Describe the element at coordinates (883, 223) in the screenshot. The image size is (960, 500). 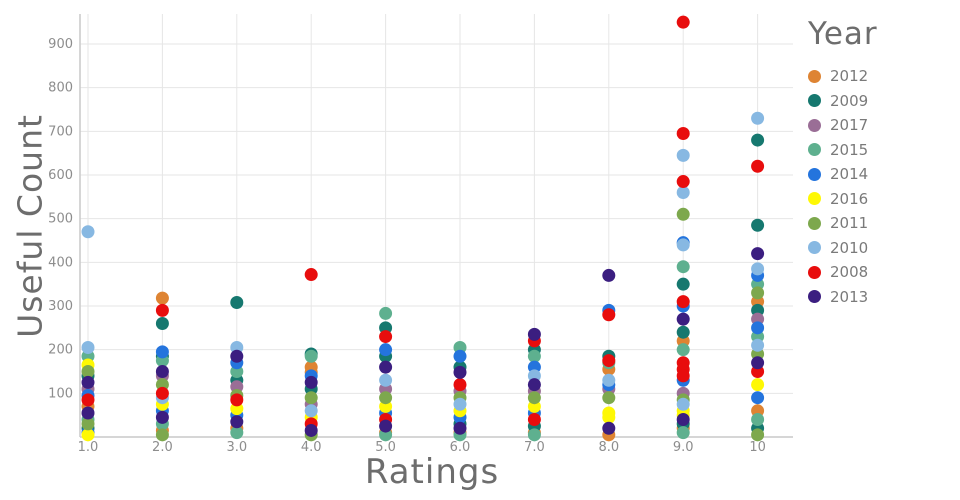
I see `legend-item-2011: 2011` at that location.